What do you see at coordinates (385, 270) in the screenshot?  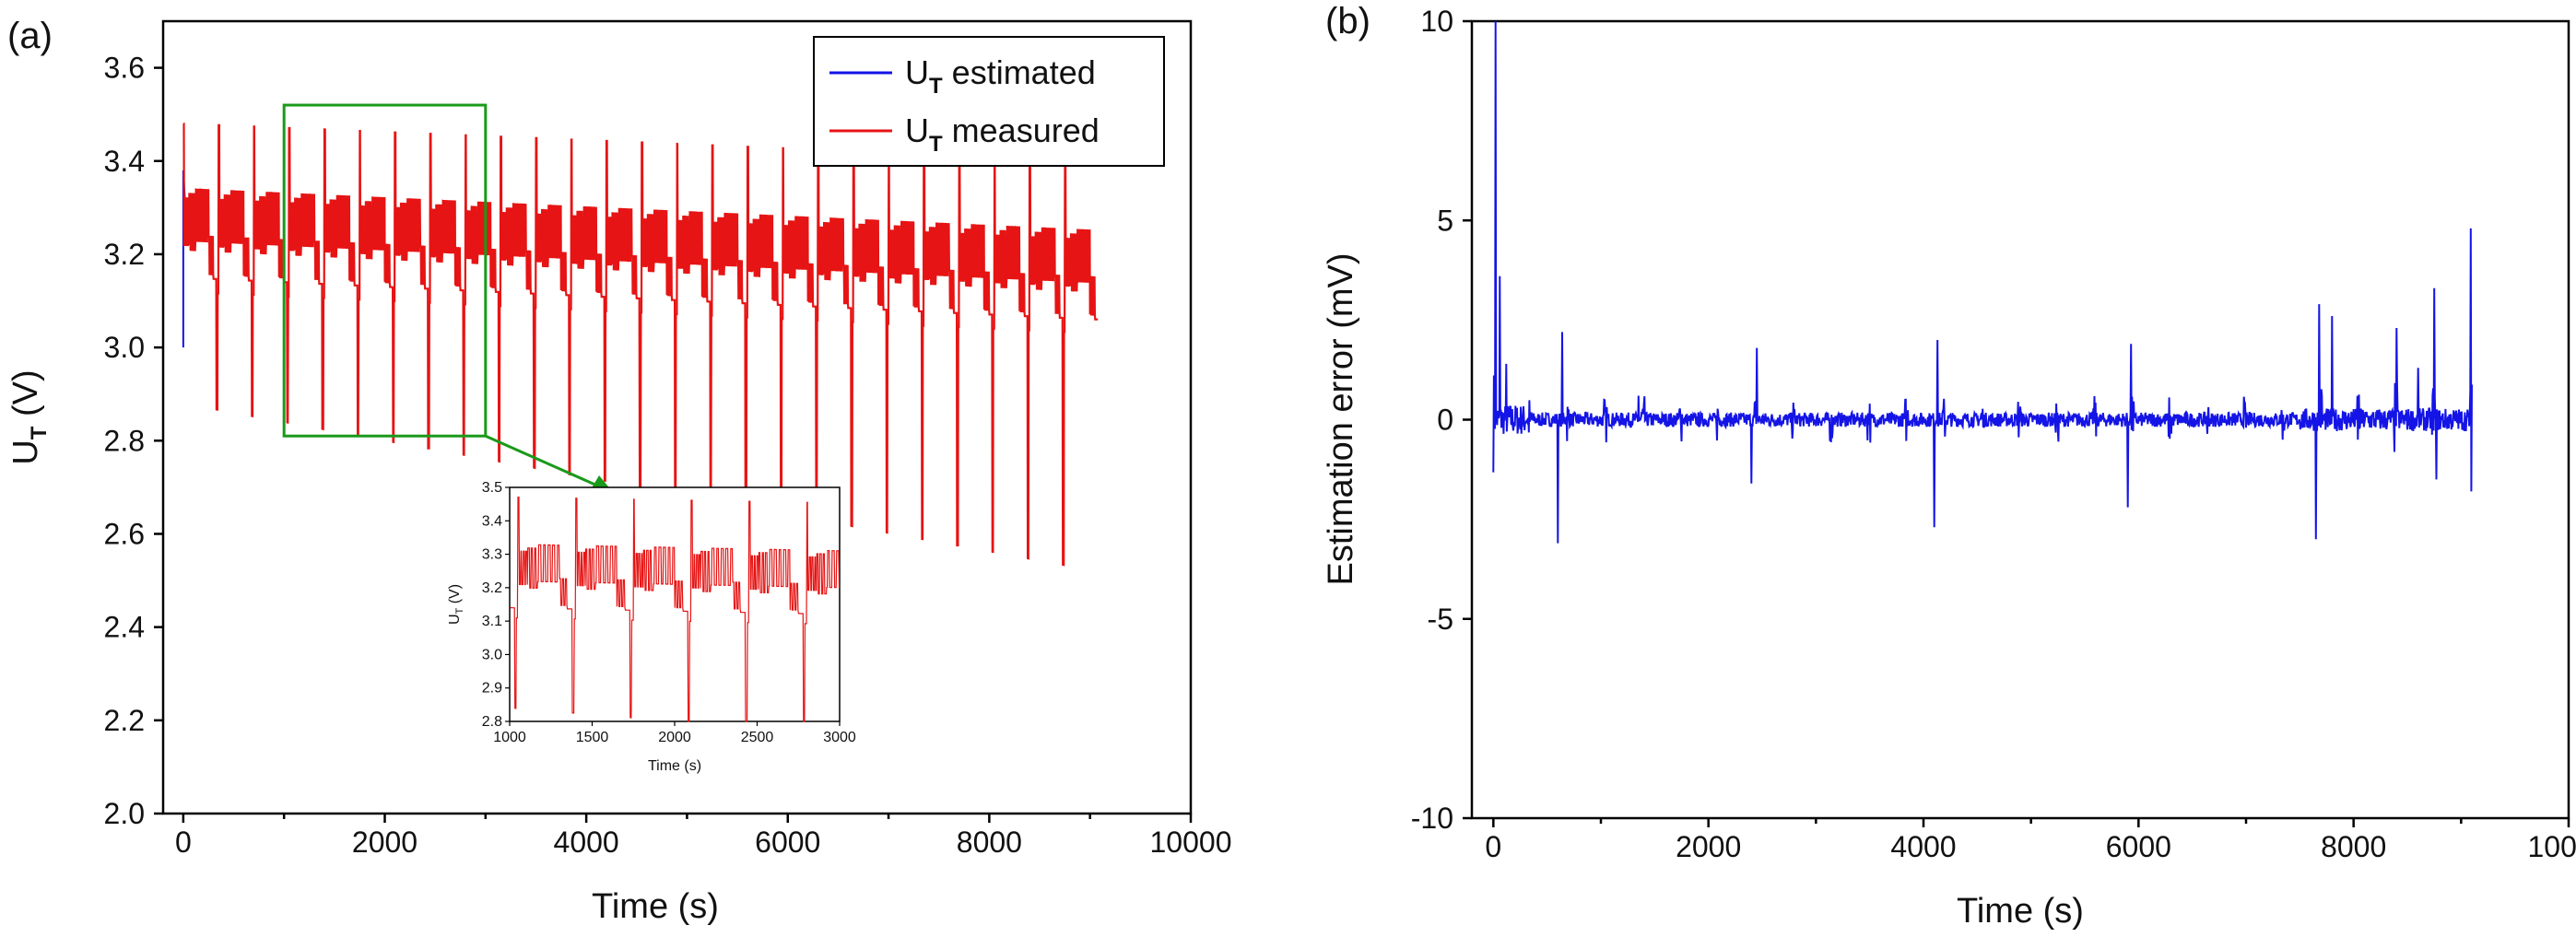 I see `zoom-box` at bounding box center [385, 270].